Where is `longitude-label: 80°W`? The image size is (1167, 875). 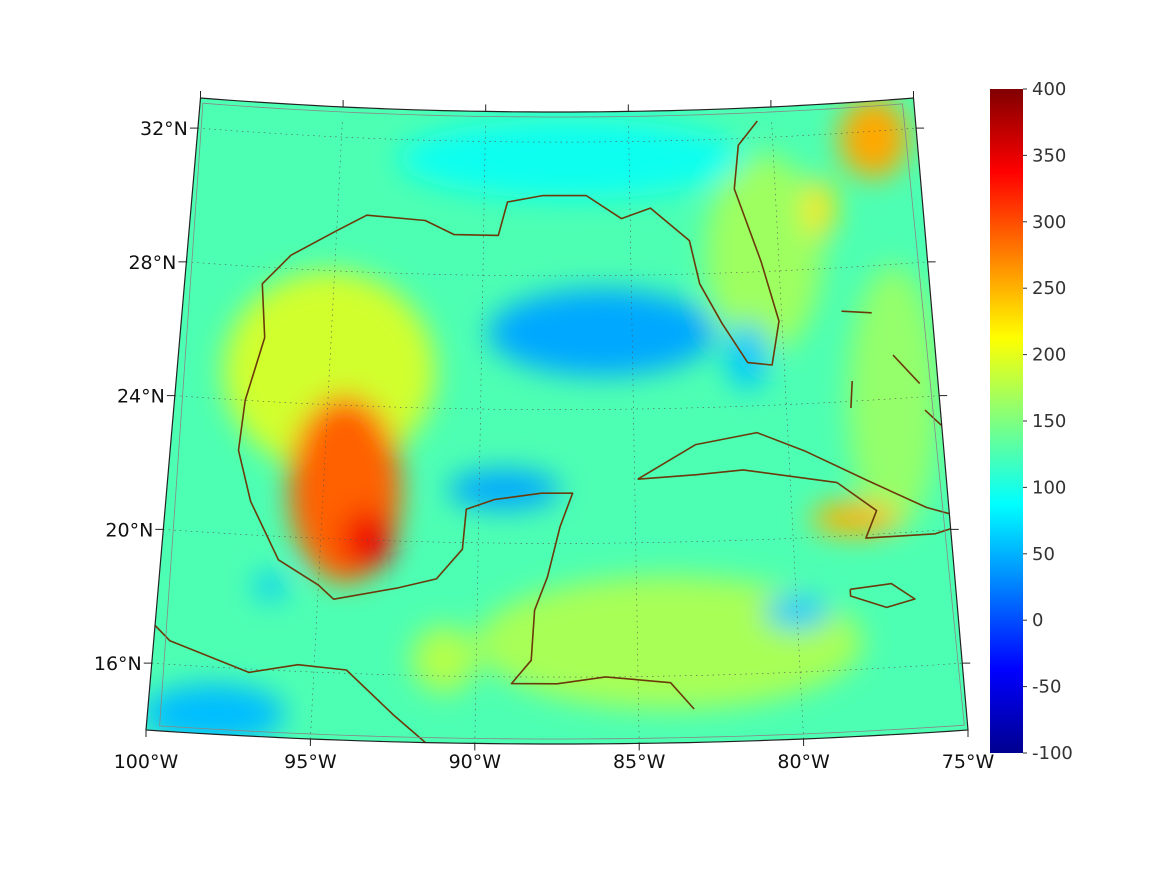 longitude-label: 80°W is located at coordinates (803, 762).